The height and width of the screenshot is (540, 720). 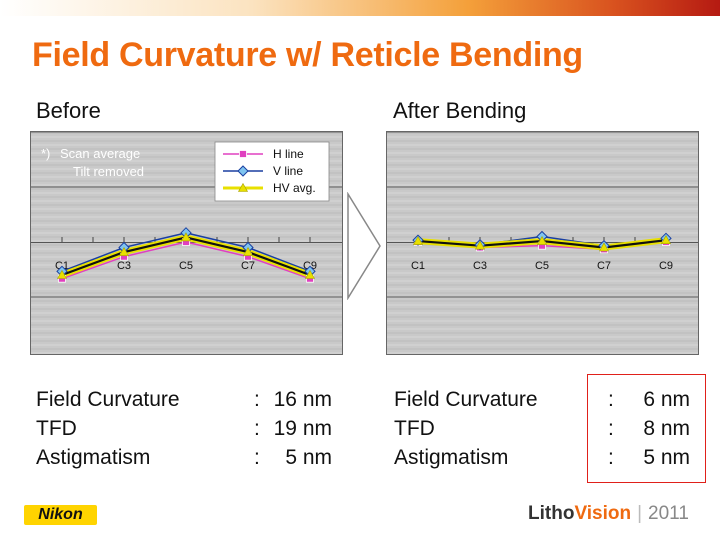 What do you see at coordinates (544, 399) in the screenshot?
I see `after-stat-row: Field Curvature : 6 nm` at bounding box center [544, 399].